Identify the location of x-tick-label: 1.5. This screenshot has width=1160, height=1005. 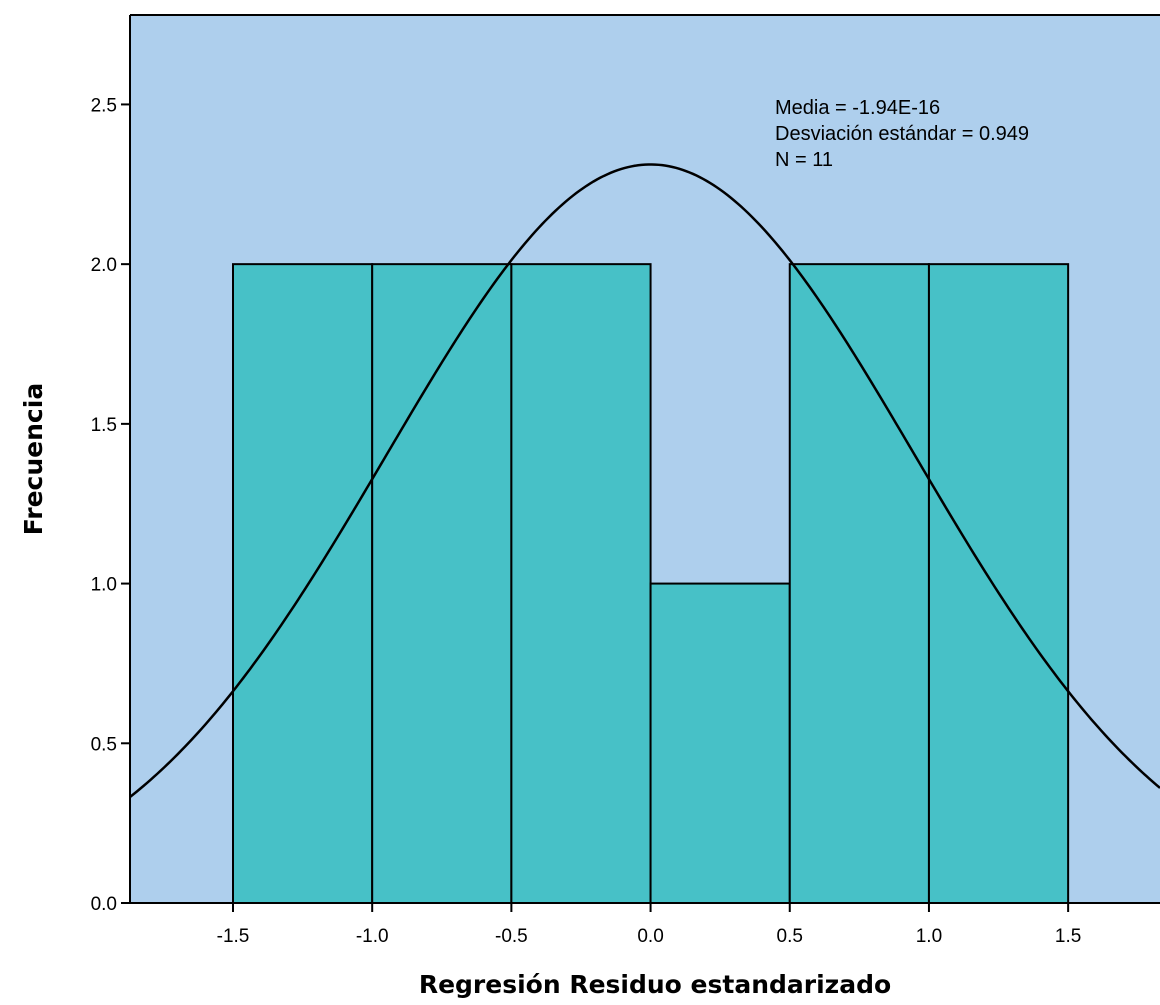
(1068, 936).